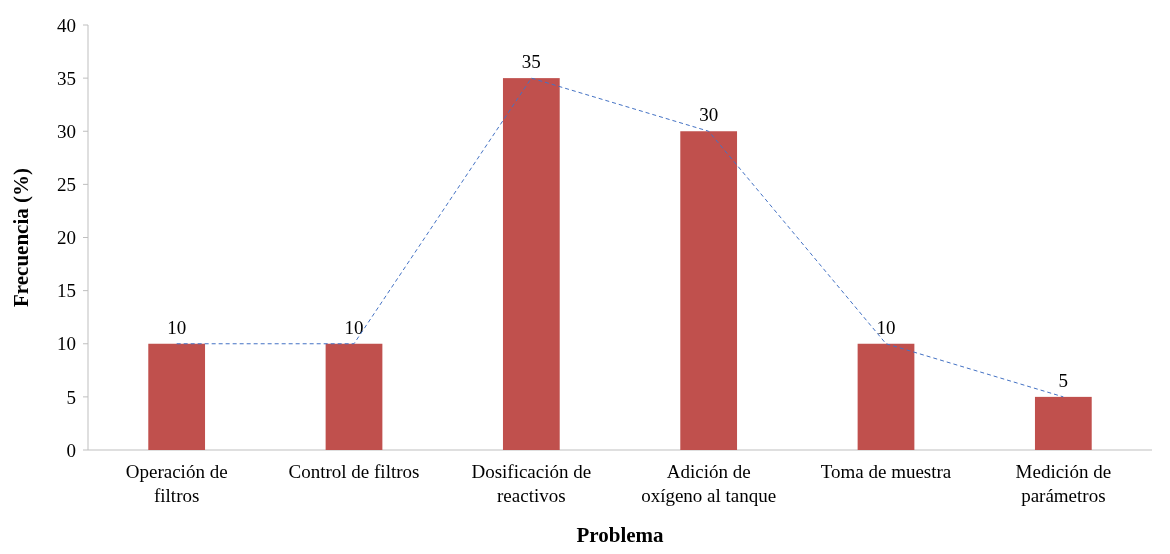  I want to click on y-tick-label: 20, so click(66, 238).